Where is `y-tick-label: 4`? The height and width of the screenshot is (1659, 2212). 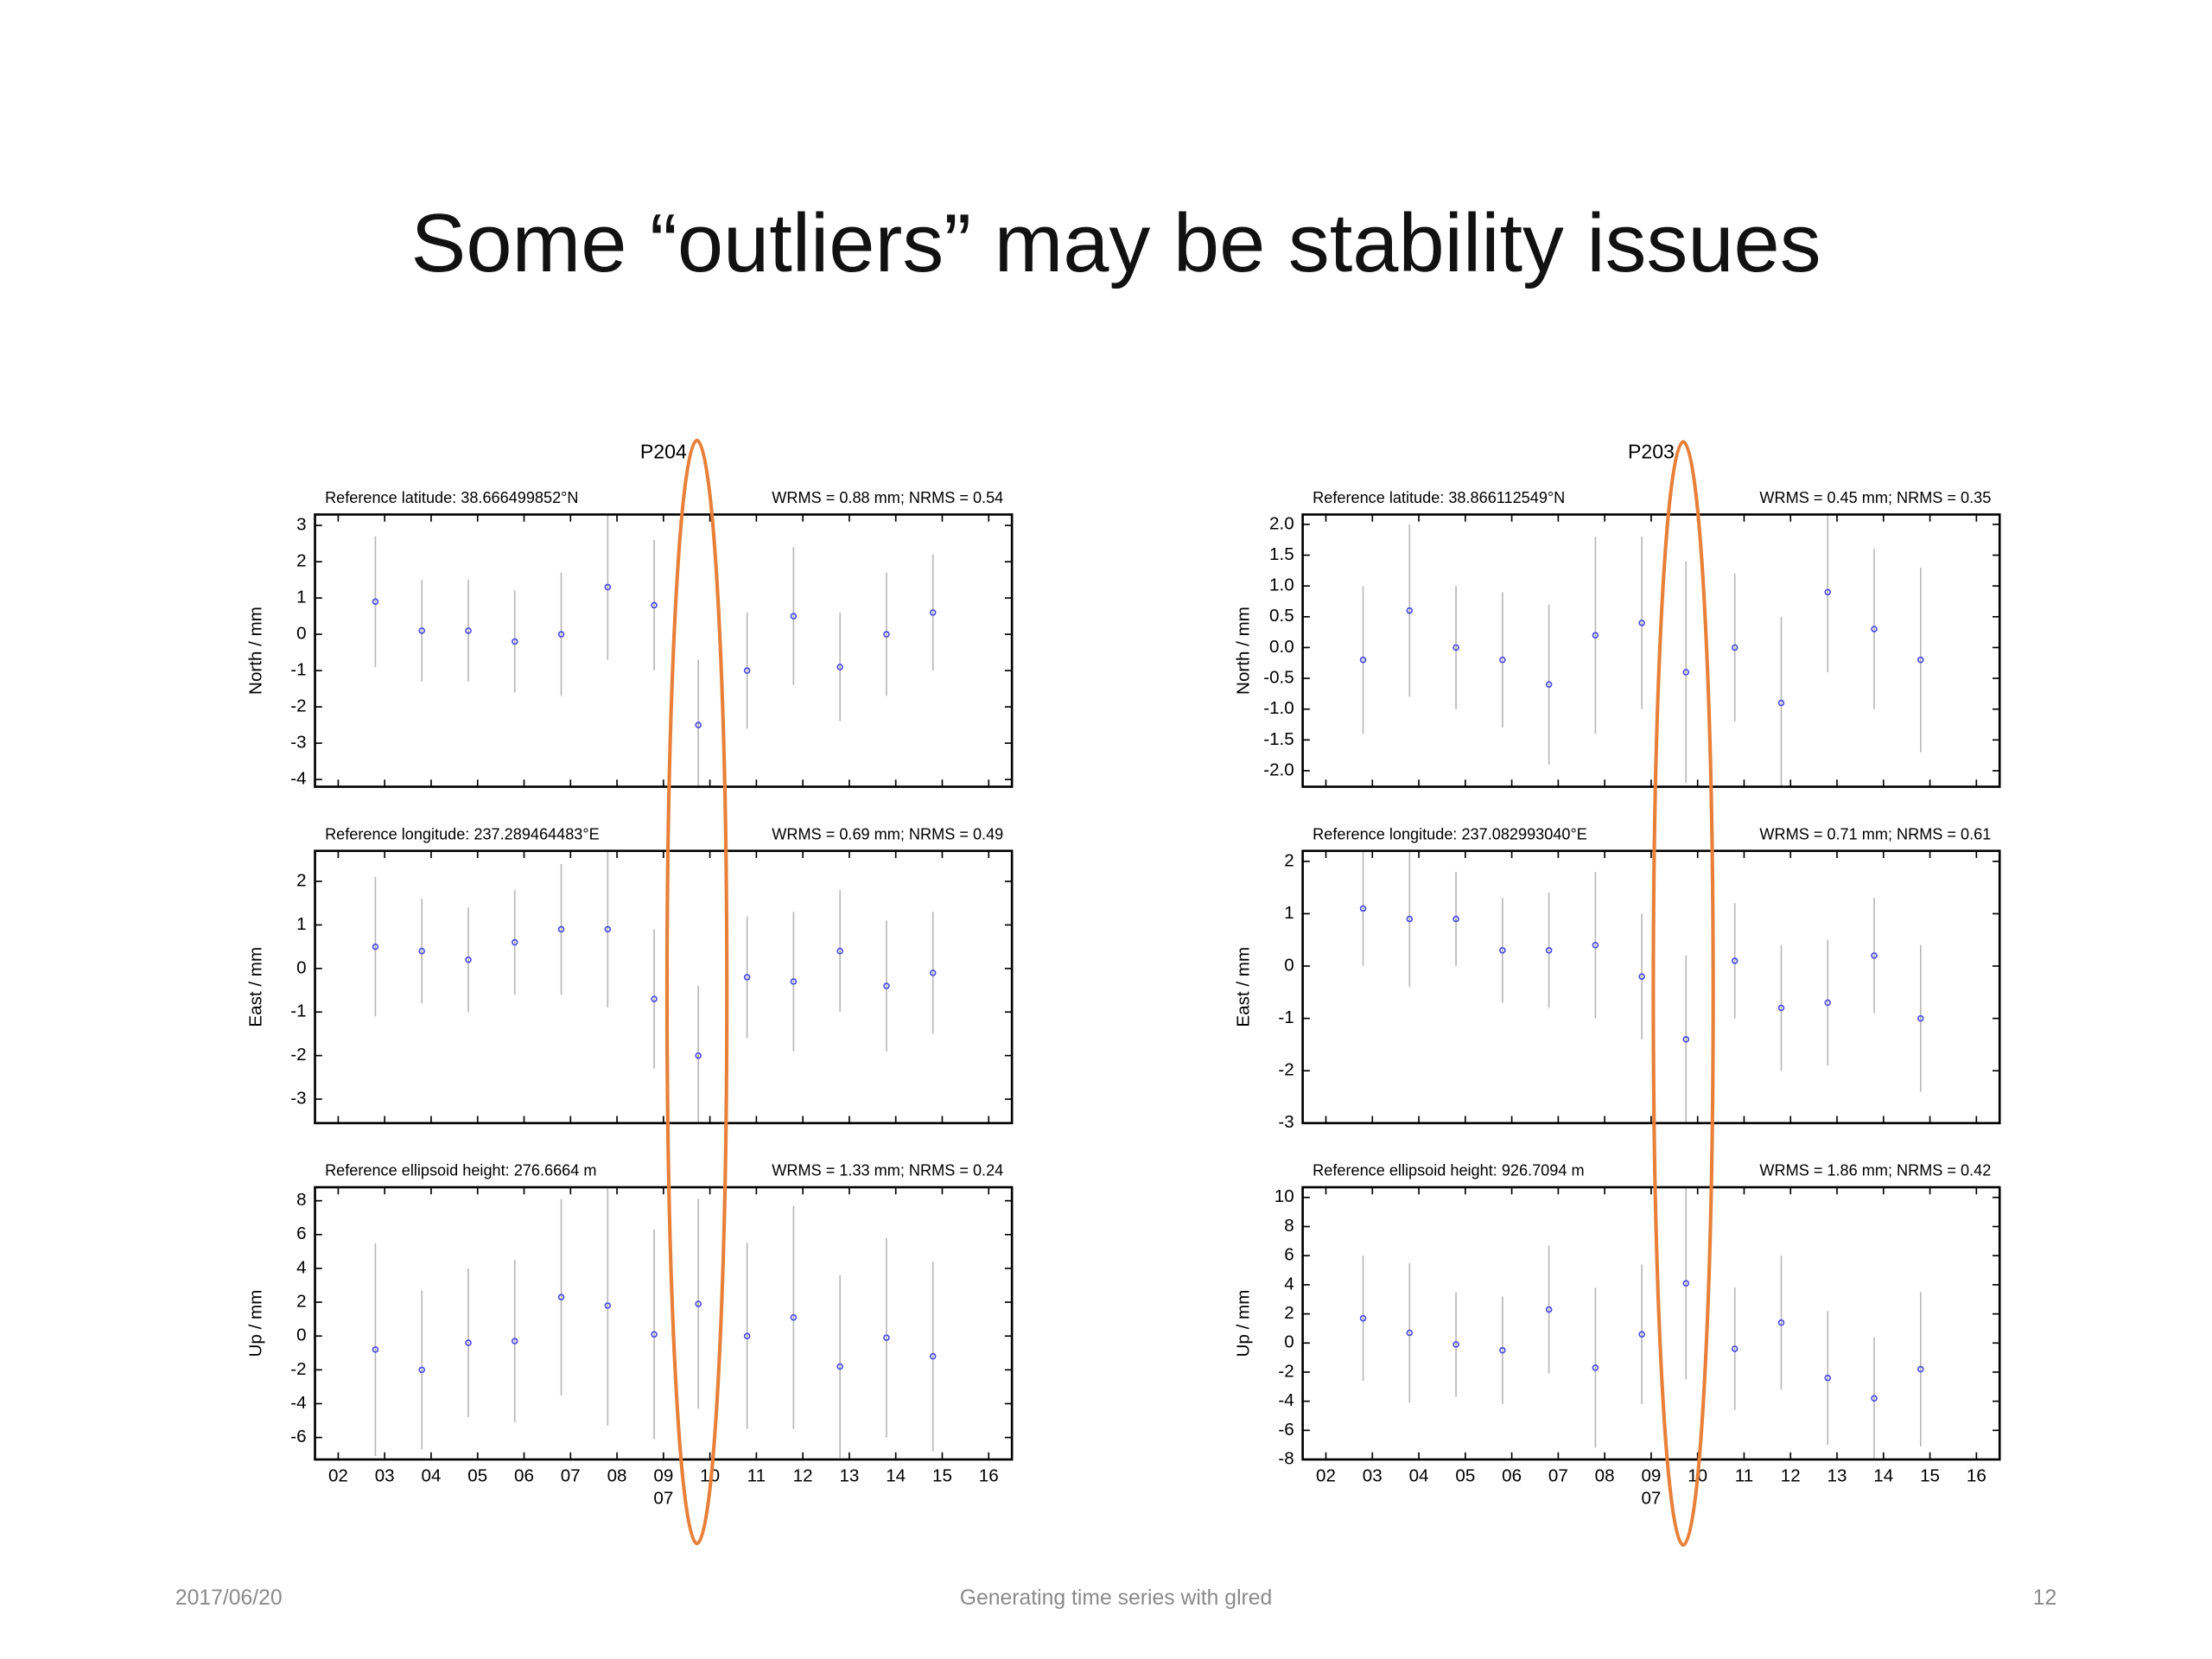
y-tick-label: 4 is located at coordinates (301, 1267).